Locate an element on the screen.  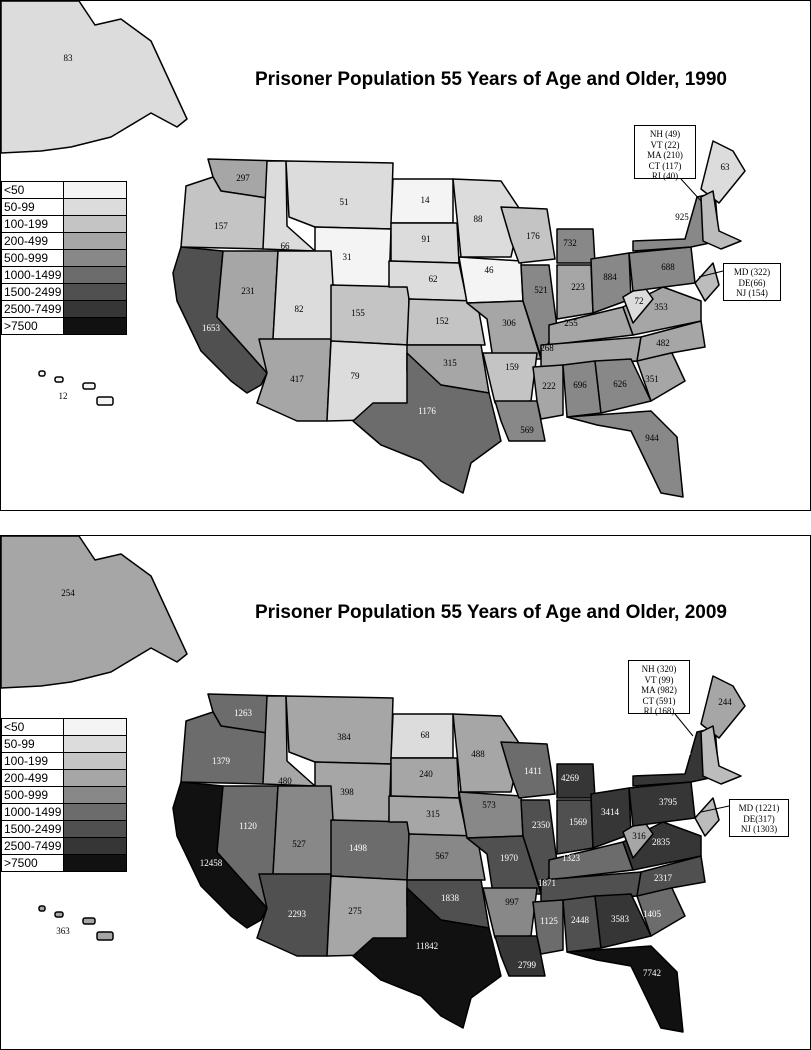
state-value-nm: 275 is located at coordinates (355, 911).